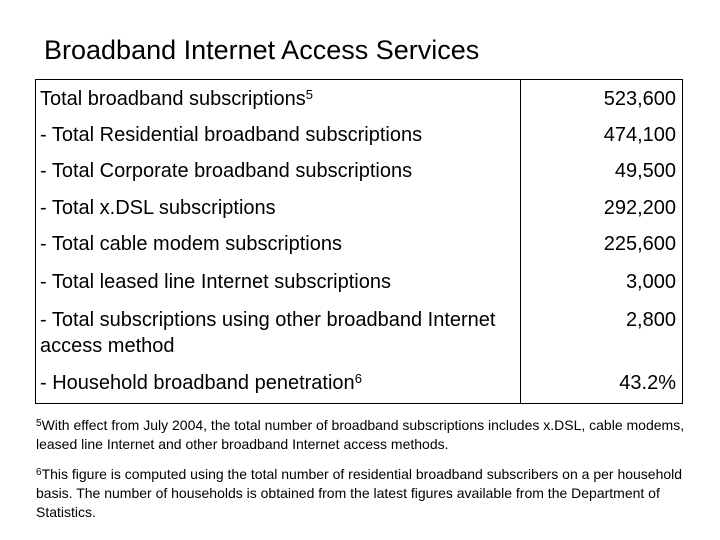  Describe the element at coordinates (173, 99) in the screenshot. I see `row-label-text: Total broadband subscriptions` at that location.